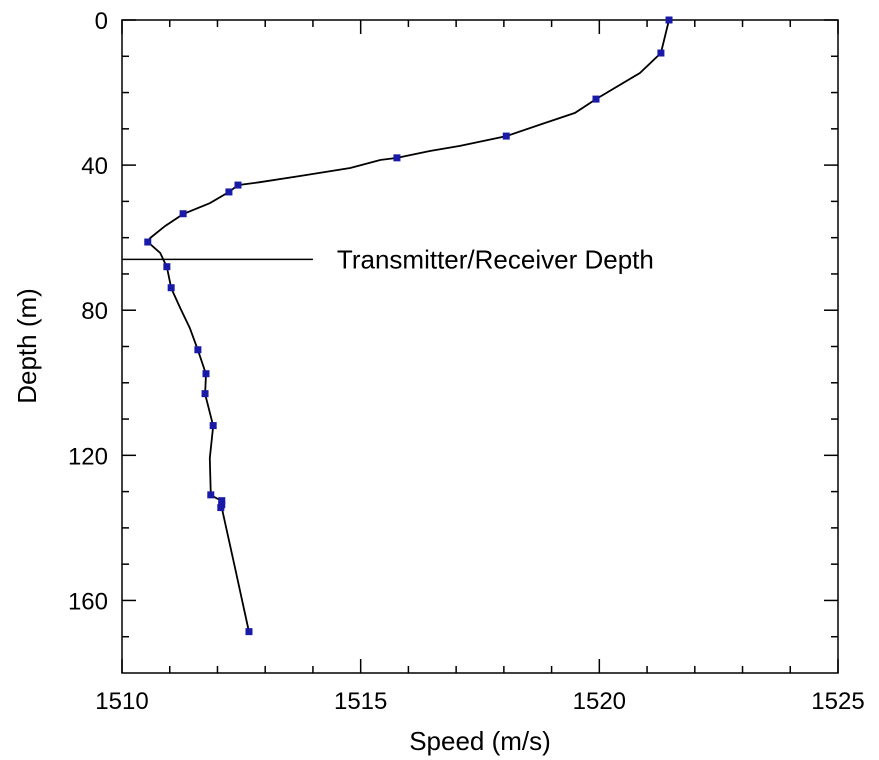  What do you see at coordinates (94, 166) in the screenshot?
I see `y-tick-label: 40` at bounding box center [94, 166].